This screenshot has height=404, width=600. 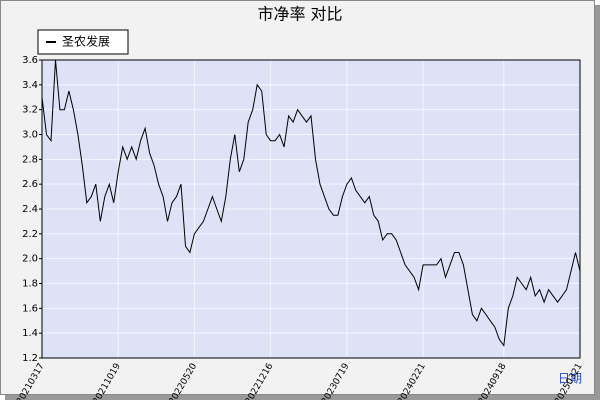 I want to click on y-tick-label: 2.0, so click(x=30, y=259).